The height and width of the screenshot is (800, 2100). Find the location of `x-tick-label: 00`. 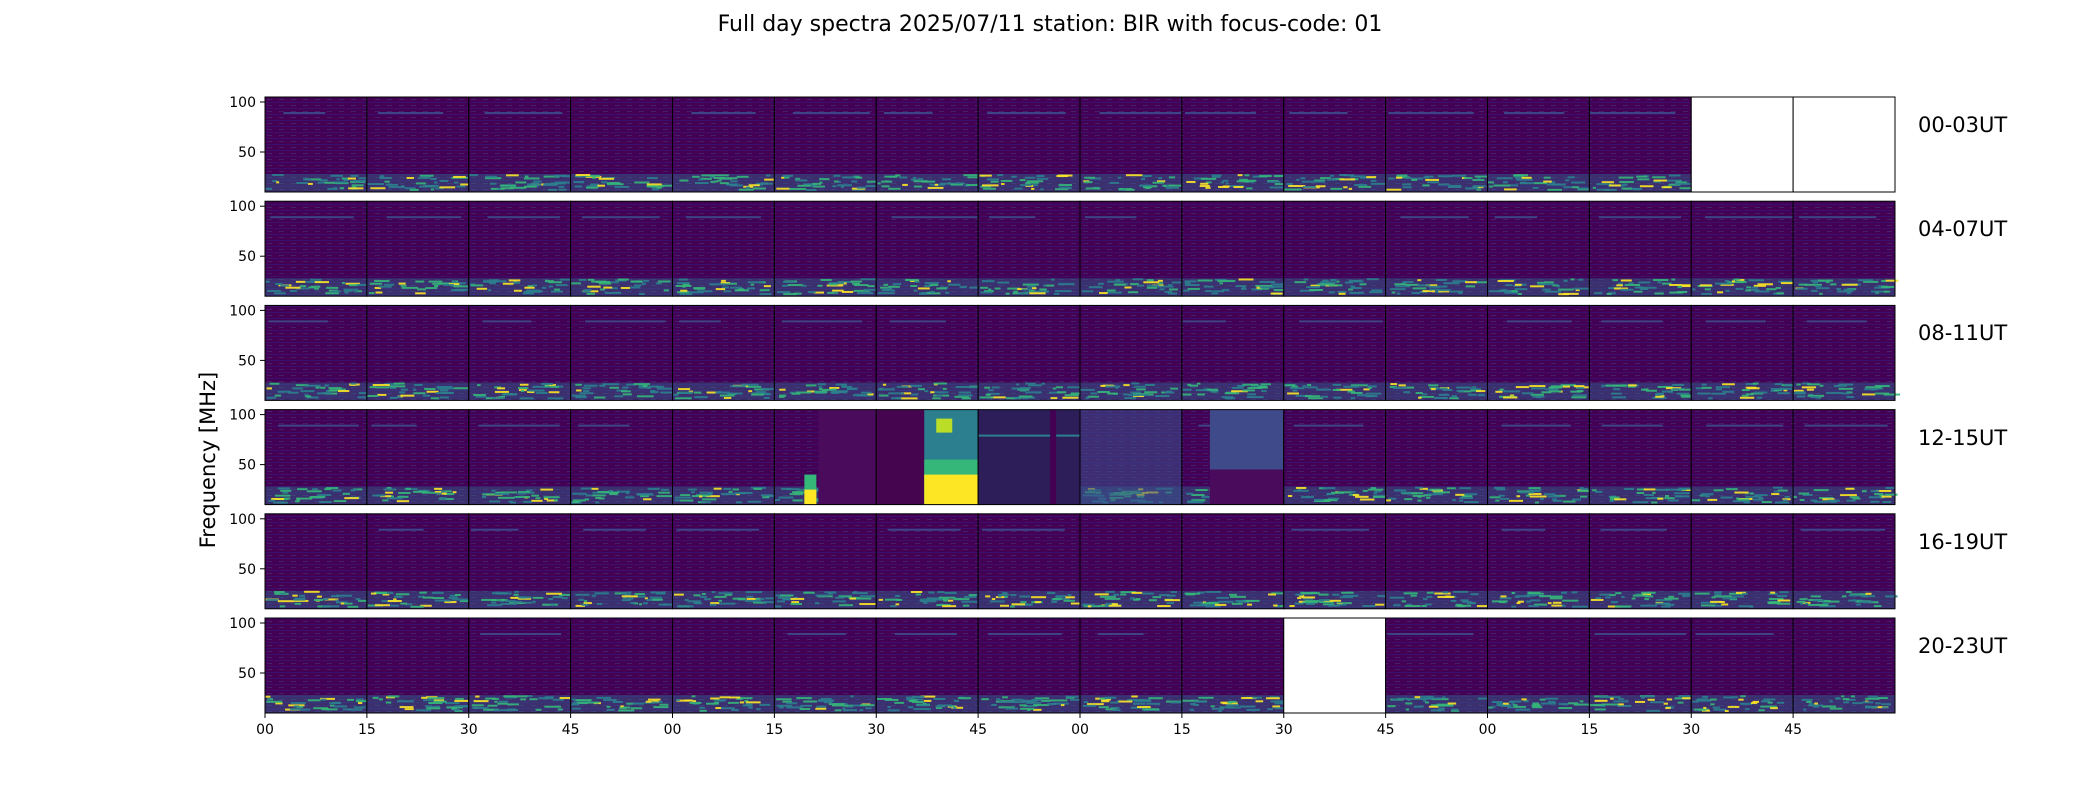

x-tick-label: 00 is located at coordinates (265, 730).